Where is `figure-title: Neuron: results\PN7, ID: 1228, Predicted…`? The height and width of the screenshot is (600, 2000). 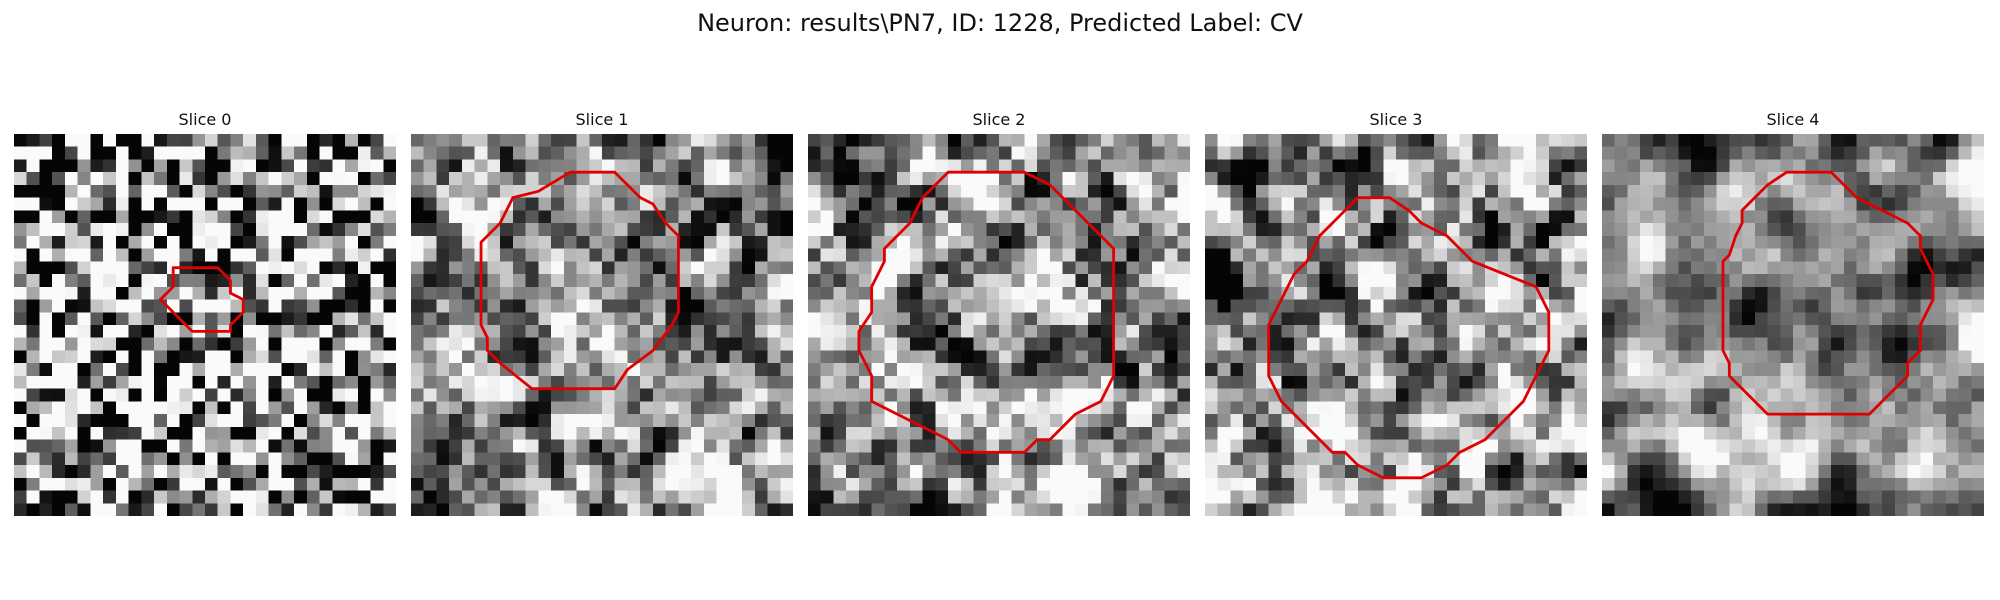 figure-title: Neuron: results\PN7, ID: 1228, Predicted… is located at coordinates (1000, 23).